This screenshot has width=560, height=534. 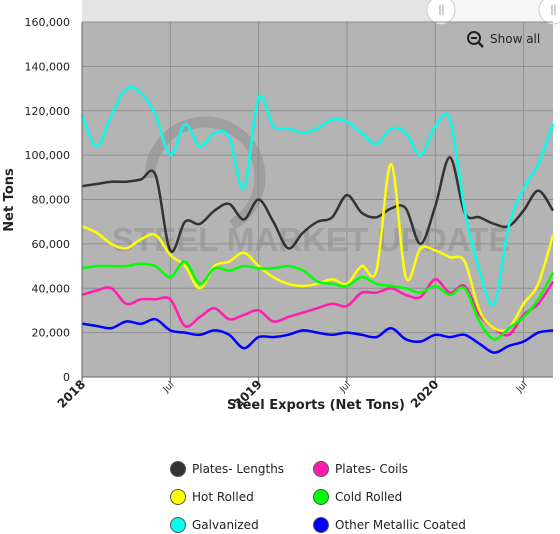 I want to click on legend-label: Plates- Lengths, so click(x=238, y=469).